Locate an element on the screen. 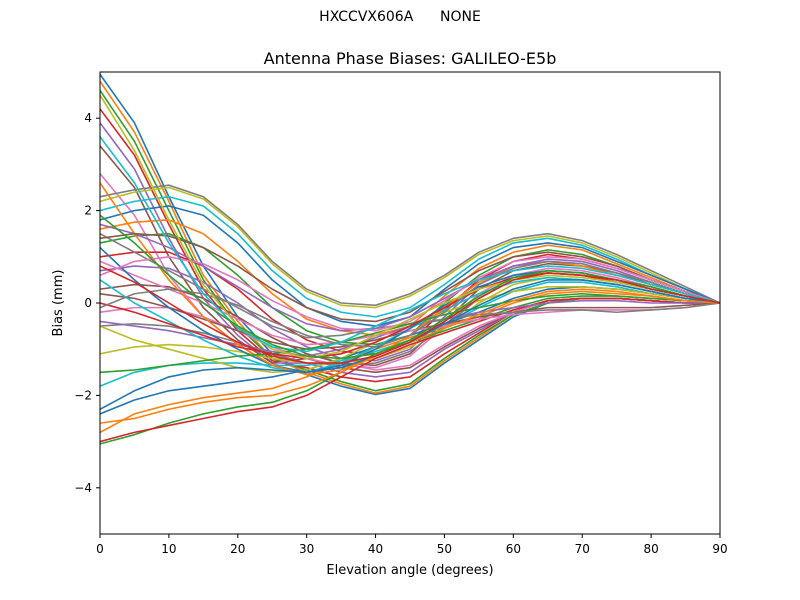  y-tick-label: 4 is located at coordinates (88, 118).